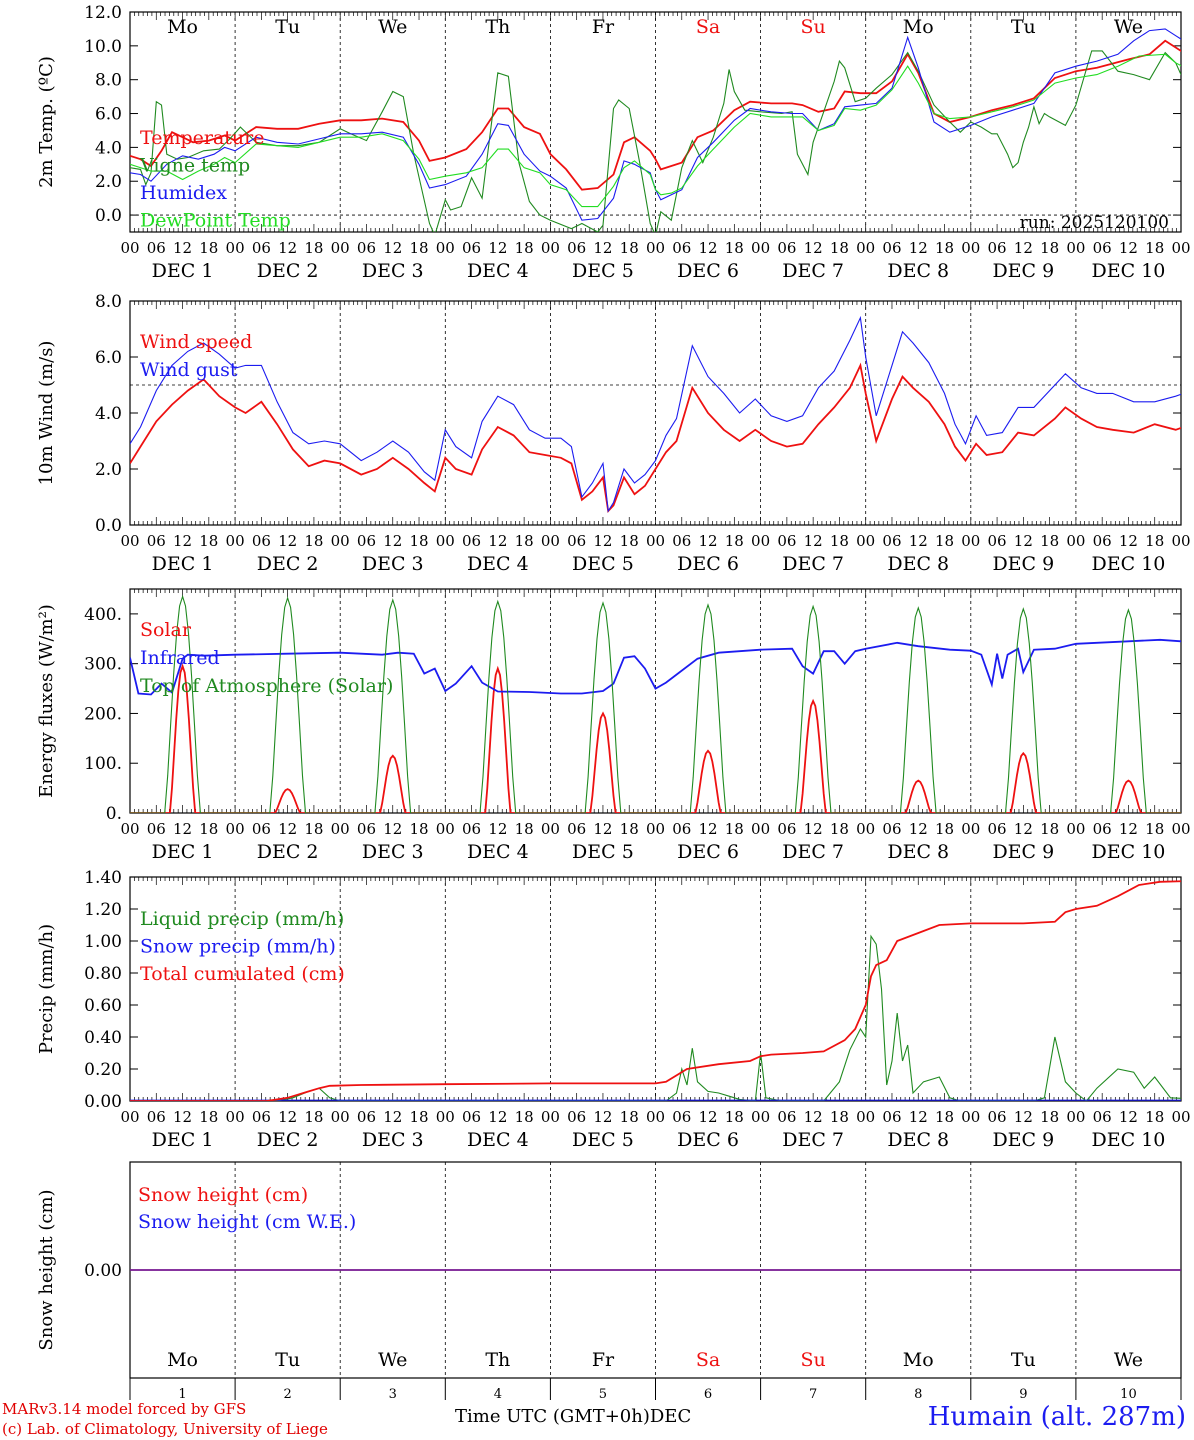 Image resolution: width=1194 pixels, height=1440 pixels. Describe the element at coordinates (1023, 564) in the screenshot. I see `date-label: DEC 9` at that location.